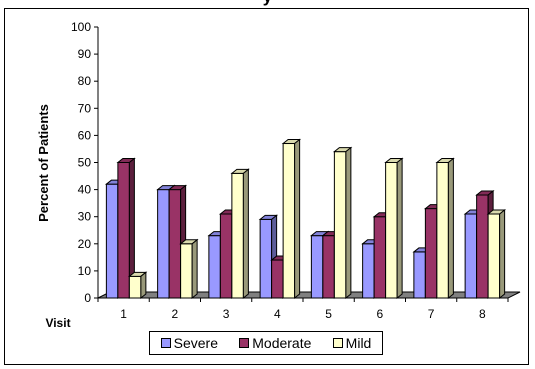  I want to click on y-tick-label: 10, so click(85, 271).